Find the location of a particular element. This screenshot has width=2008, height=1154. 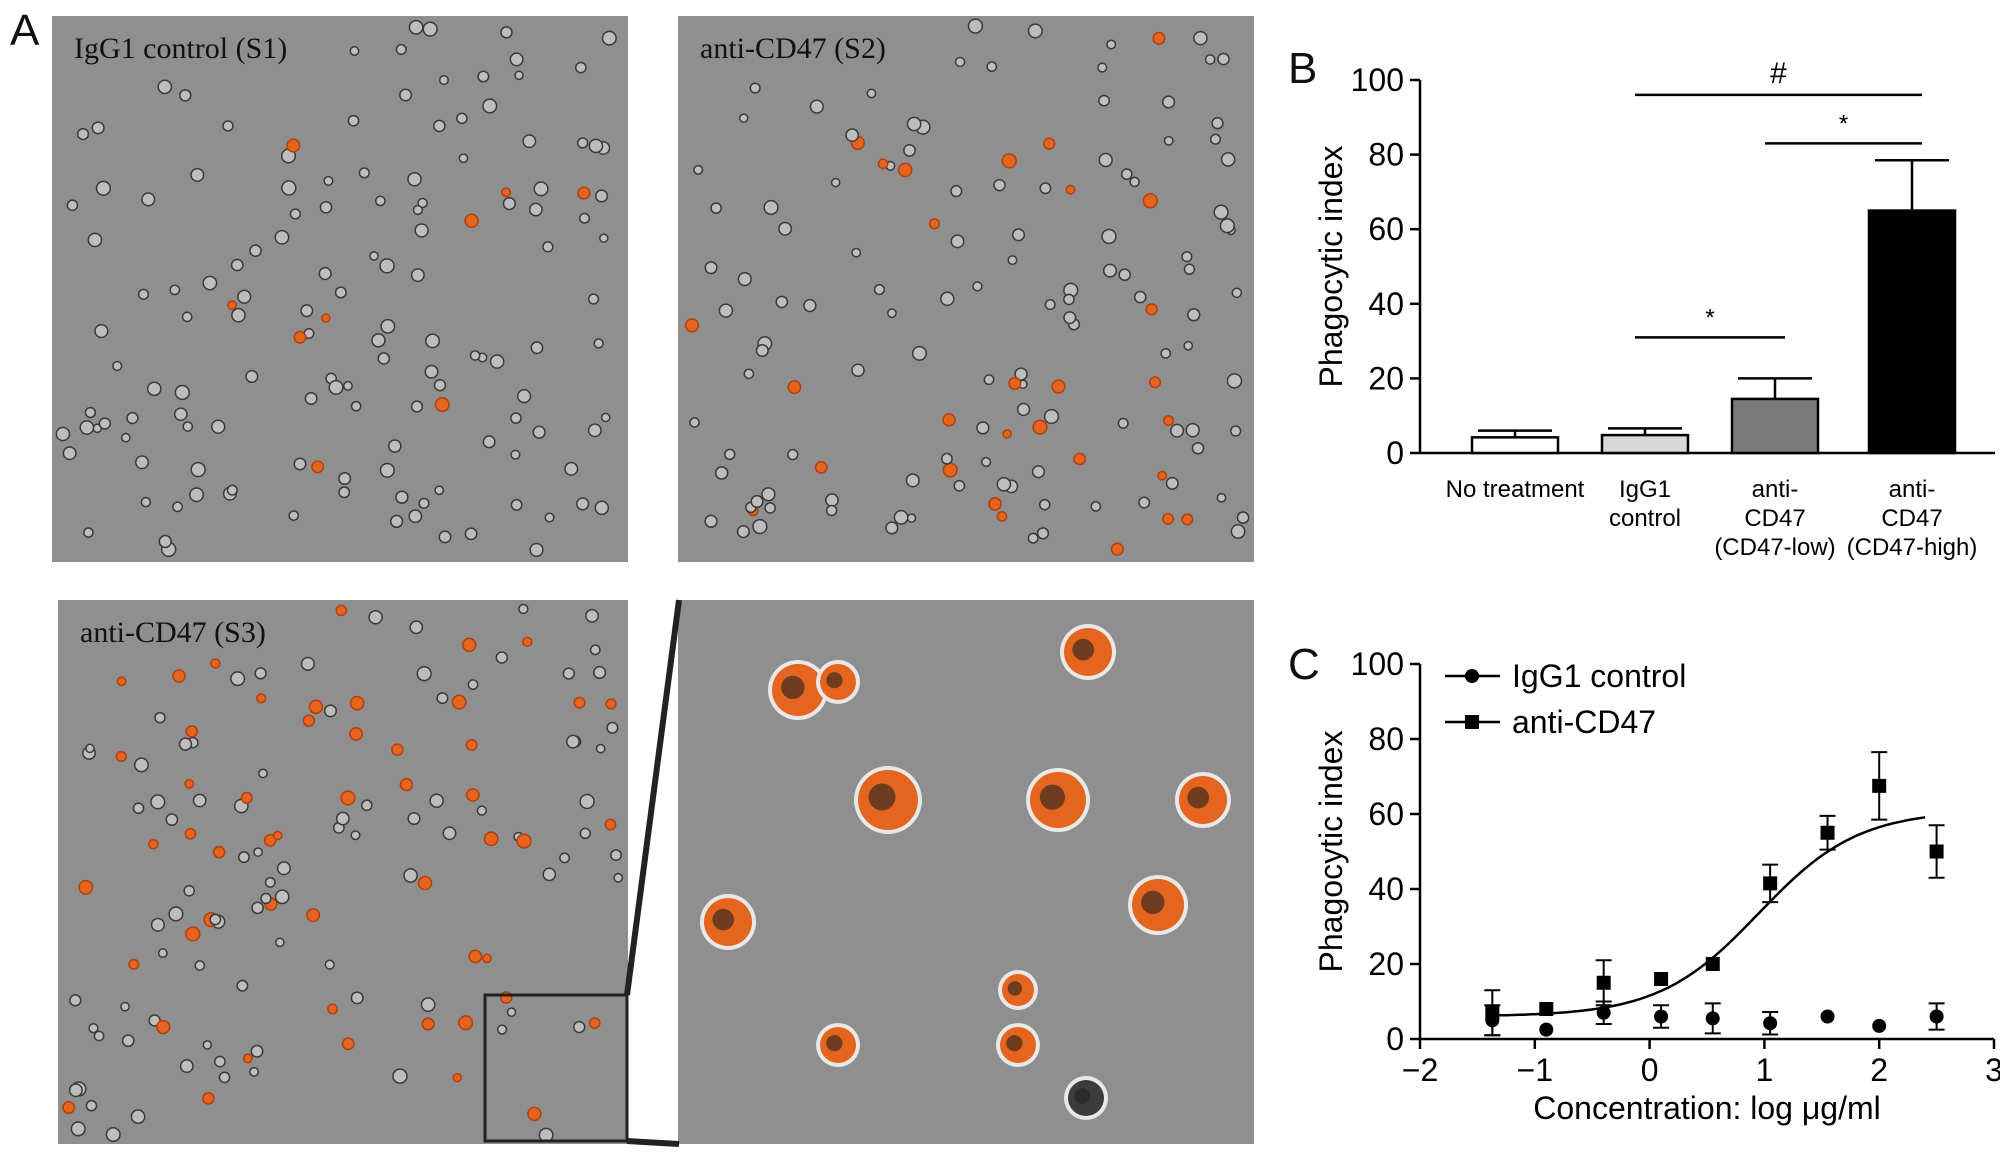

cell-nucleus is located at coordinates (1082, 1096).